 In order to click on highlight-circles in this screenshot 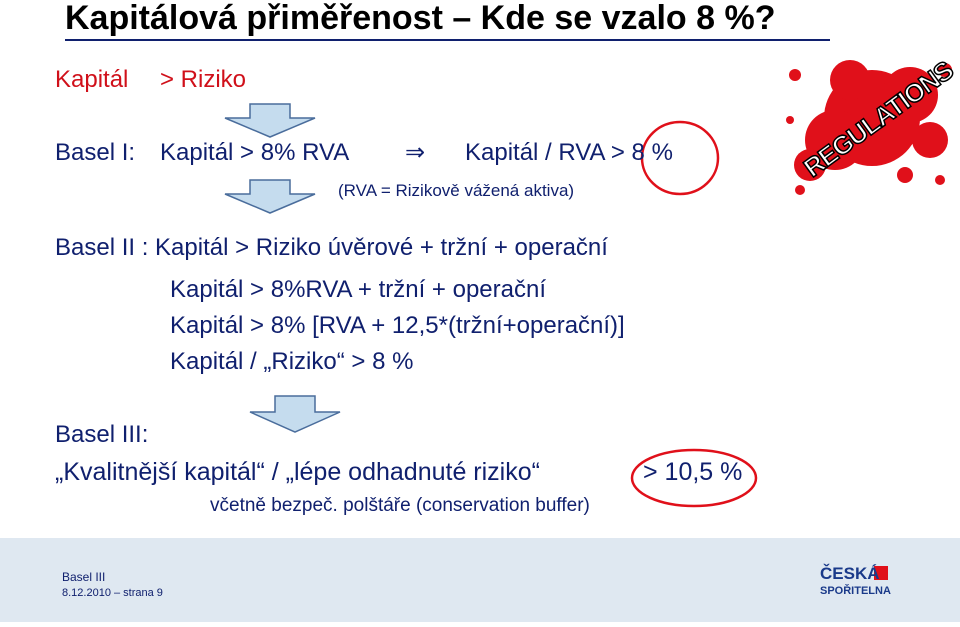, I will do `click(694, 314)`.